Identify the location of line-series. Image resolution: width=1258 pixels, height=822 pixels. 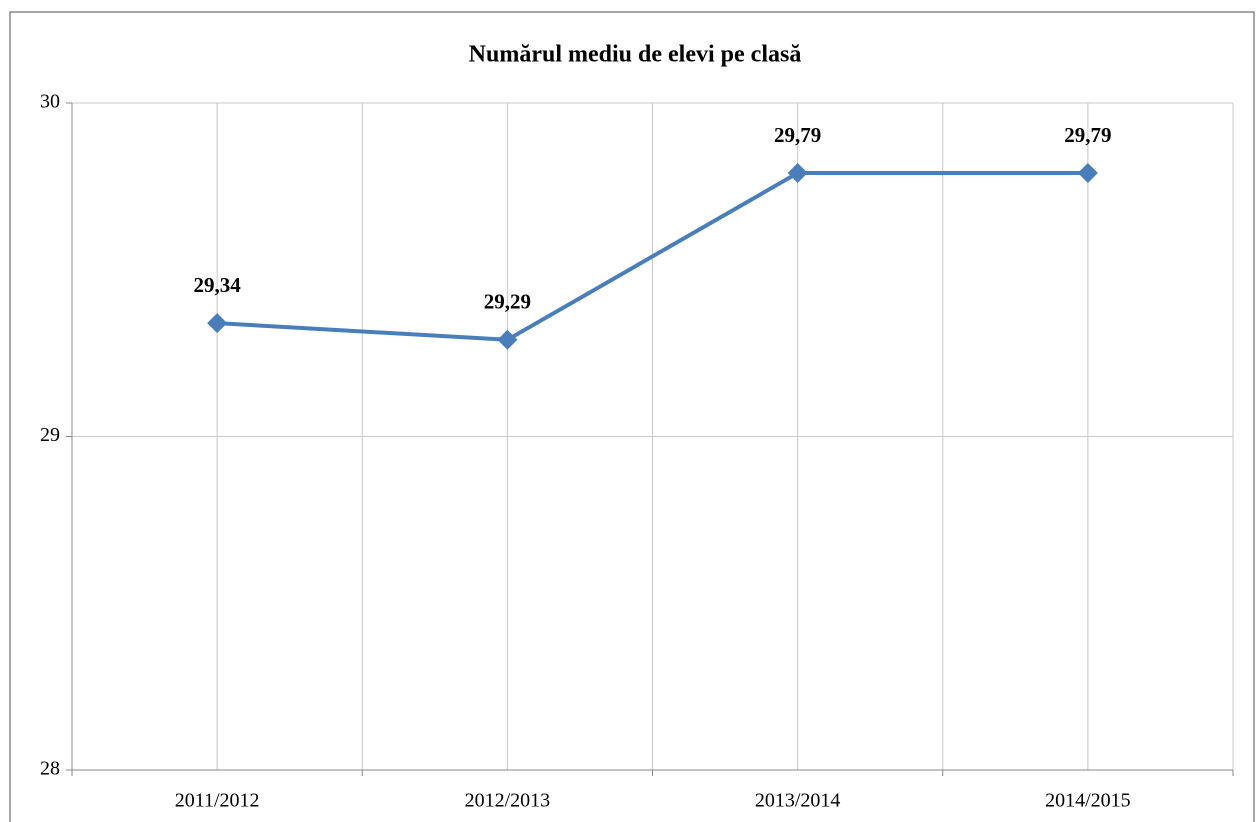
(652, 256).